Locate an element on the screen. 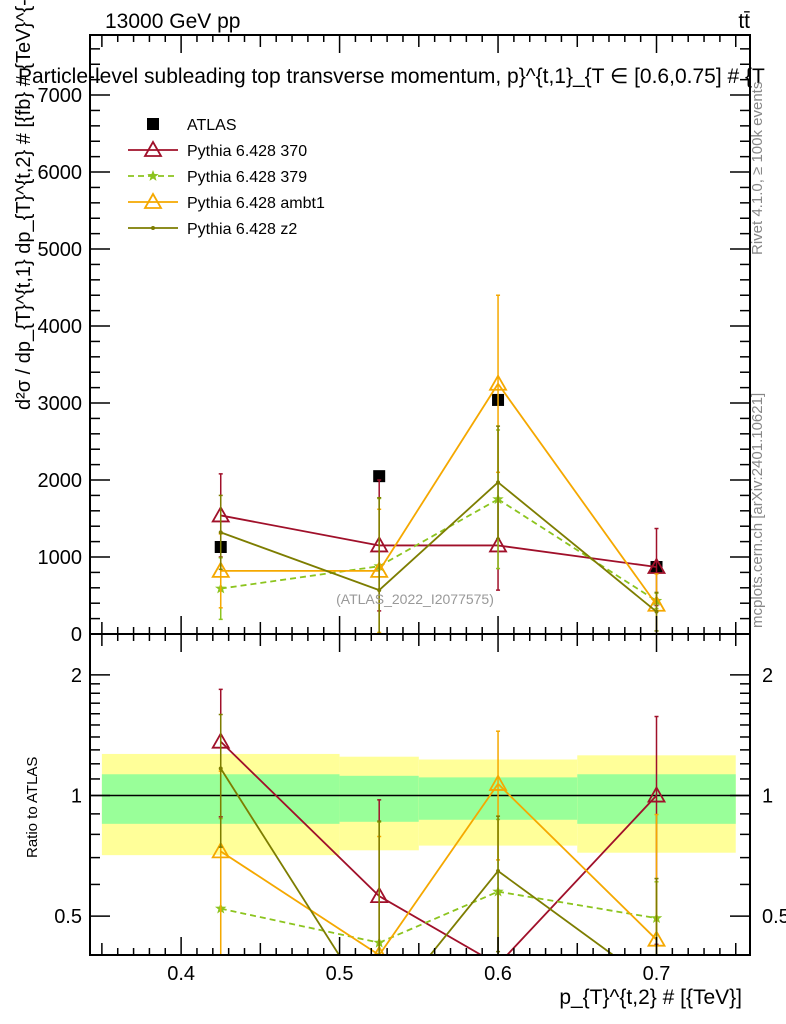 The image size is (786, 1024). legend-item-379: Pythia 6.428 379 is located at coordinates (217, 177).